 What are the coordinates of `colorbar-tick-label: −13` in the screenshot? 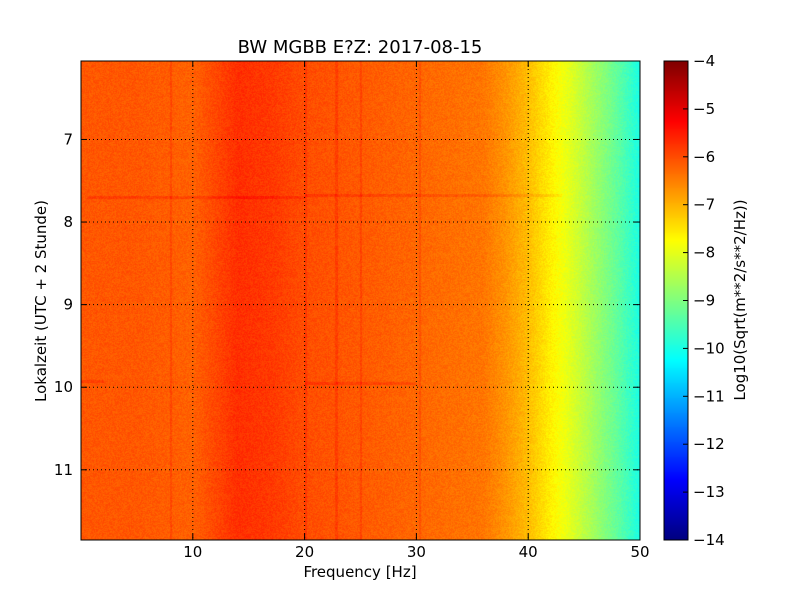 It's located at (709, 492).